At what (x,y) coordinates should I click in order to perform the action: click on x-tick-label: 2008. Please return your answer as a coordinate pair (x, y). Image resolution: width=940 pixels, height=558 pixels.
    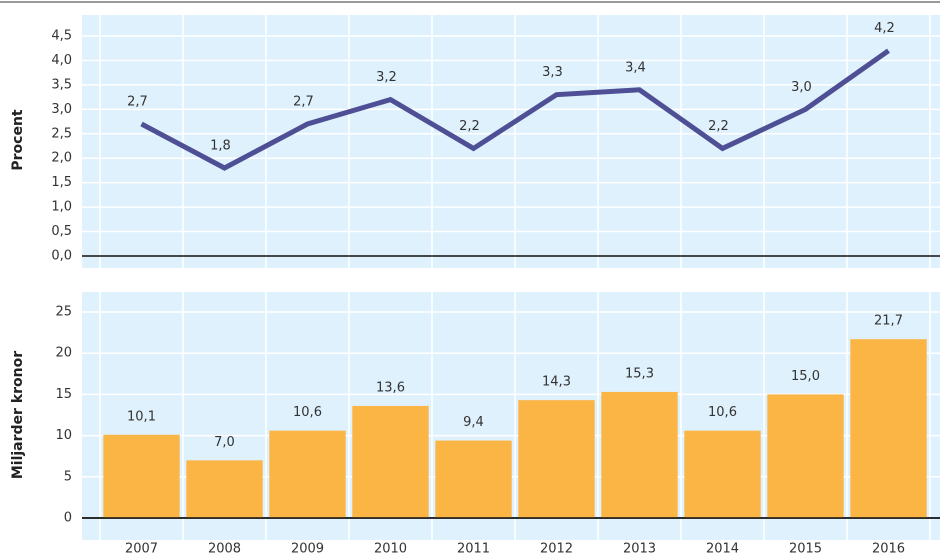
    Looking at the image, I should click on (224, 549).